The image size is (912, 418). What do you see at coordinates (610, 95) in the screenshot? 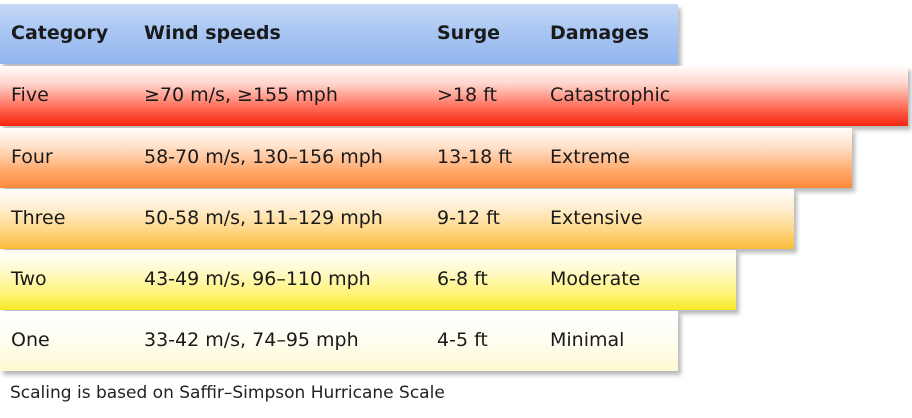
I see `row-damages: Catastrophic` at bounding box center [610, 95].